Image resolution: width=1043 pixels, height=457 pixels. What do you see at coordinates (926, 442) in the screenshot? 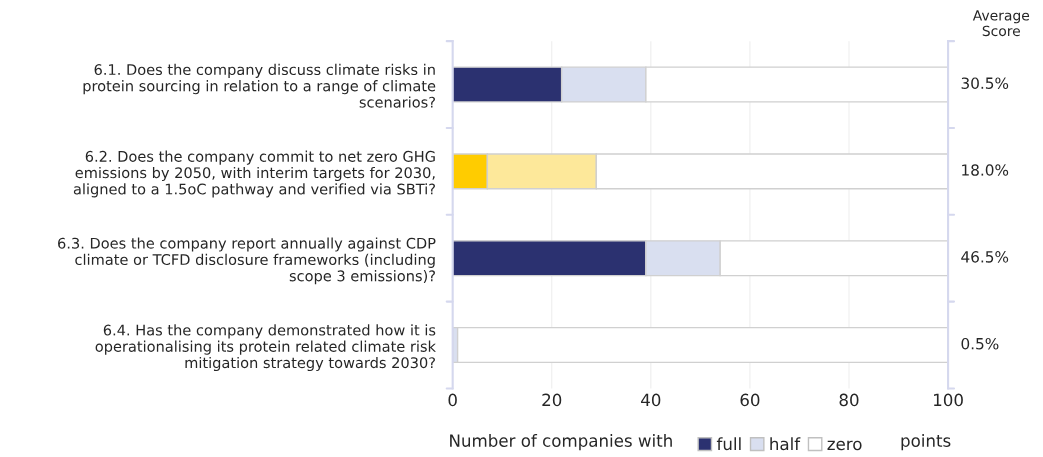
I see `text: points` at bounding box center [926, 442].